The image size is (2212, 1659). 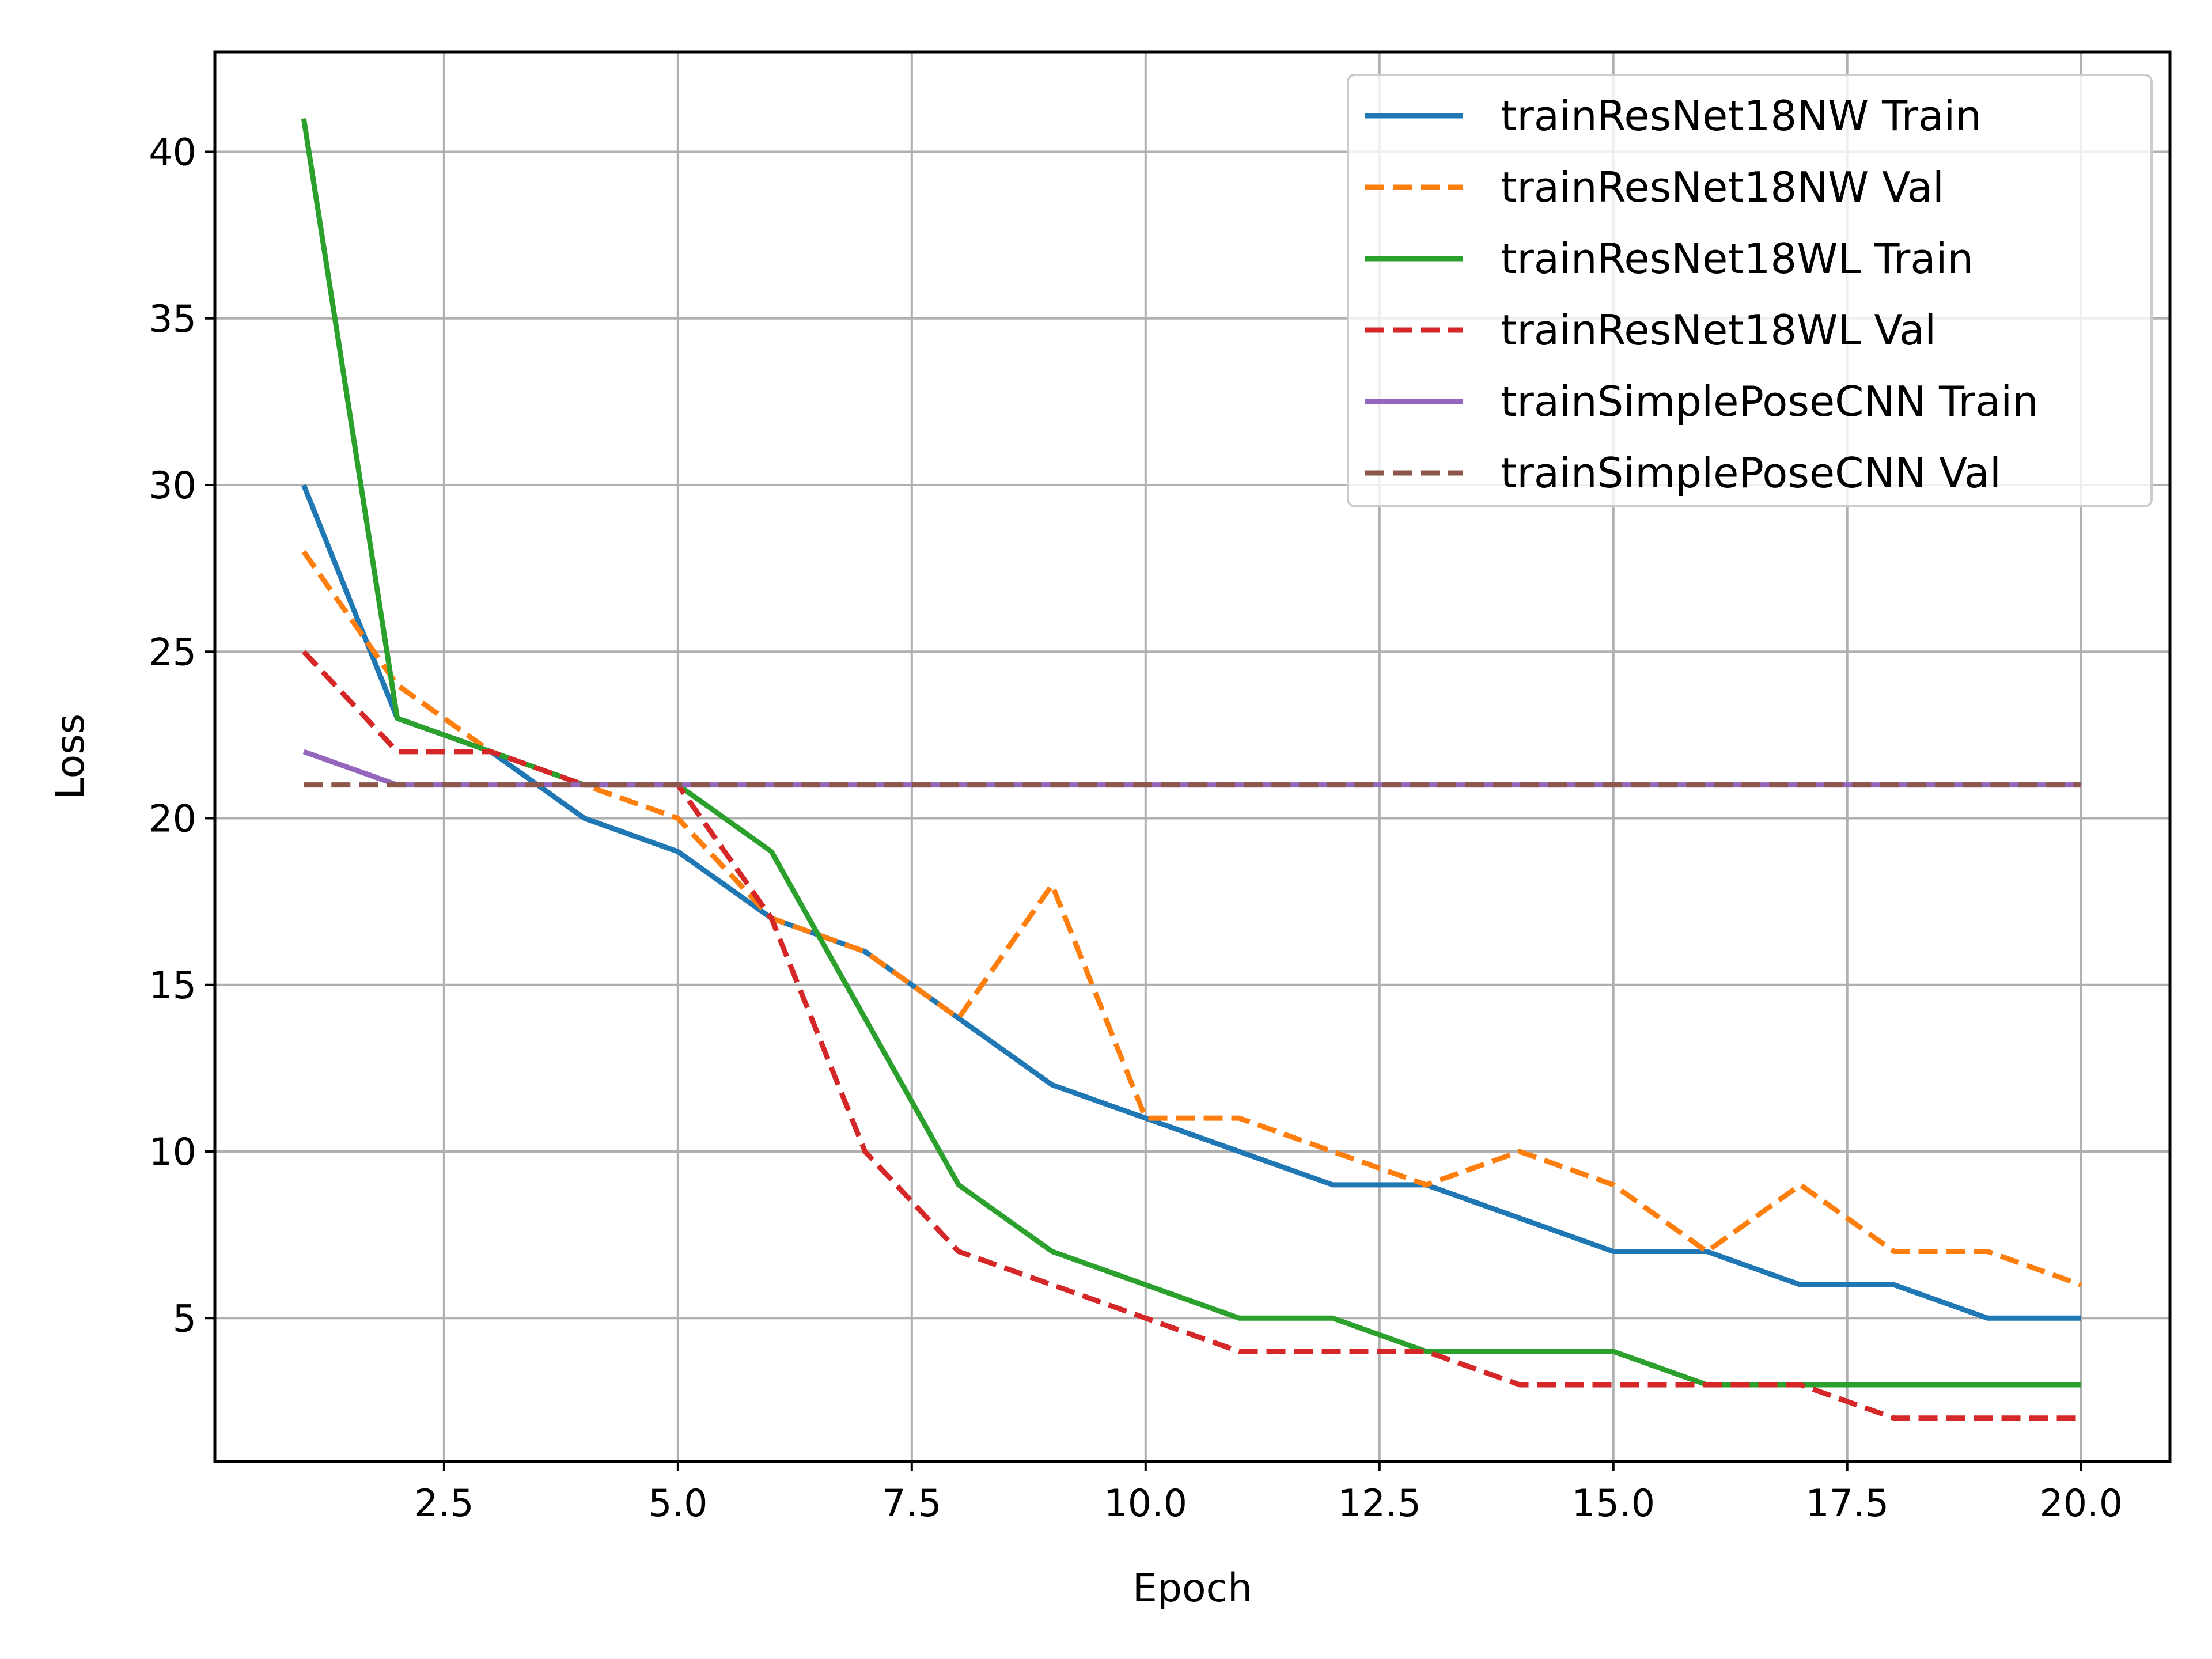 What do you see at coordinates (172, 485) in the screenshot?
I see `y-tick-label: 30` at bounding box center [172, 485].